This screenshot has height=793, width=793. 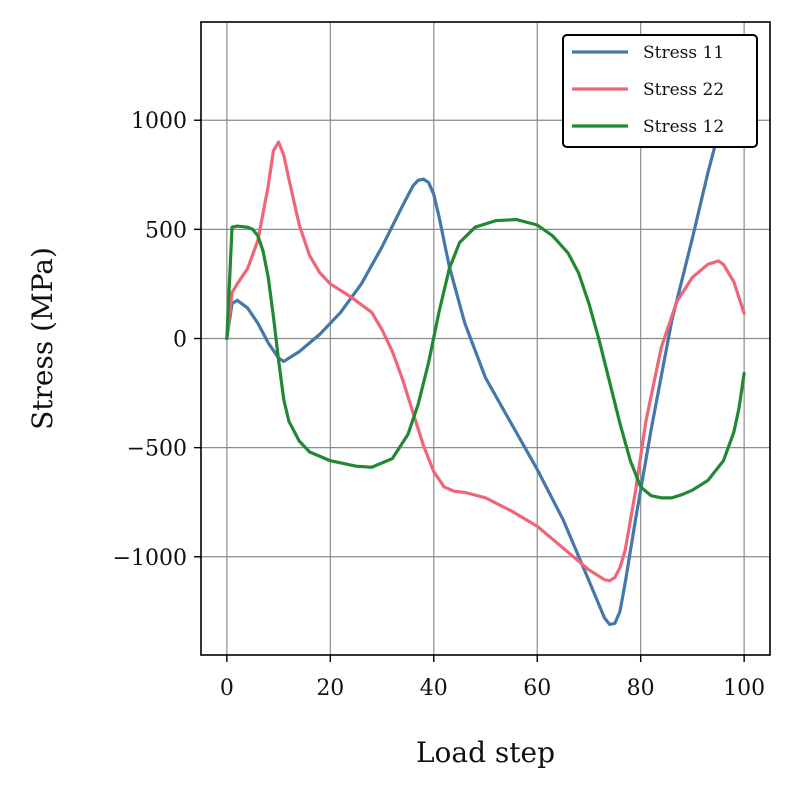 I want to click on x-axis-title: Load step, so click(x=485, y=752).